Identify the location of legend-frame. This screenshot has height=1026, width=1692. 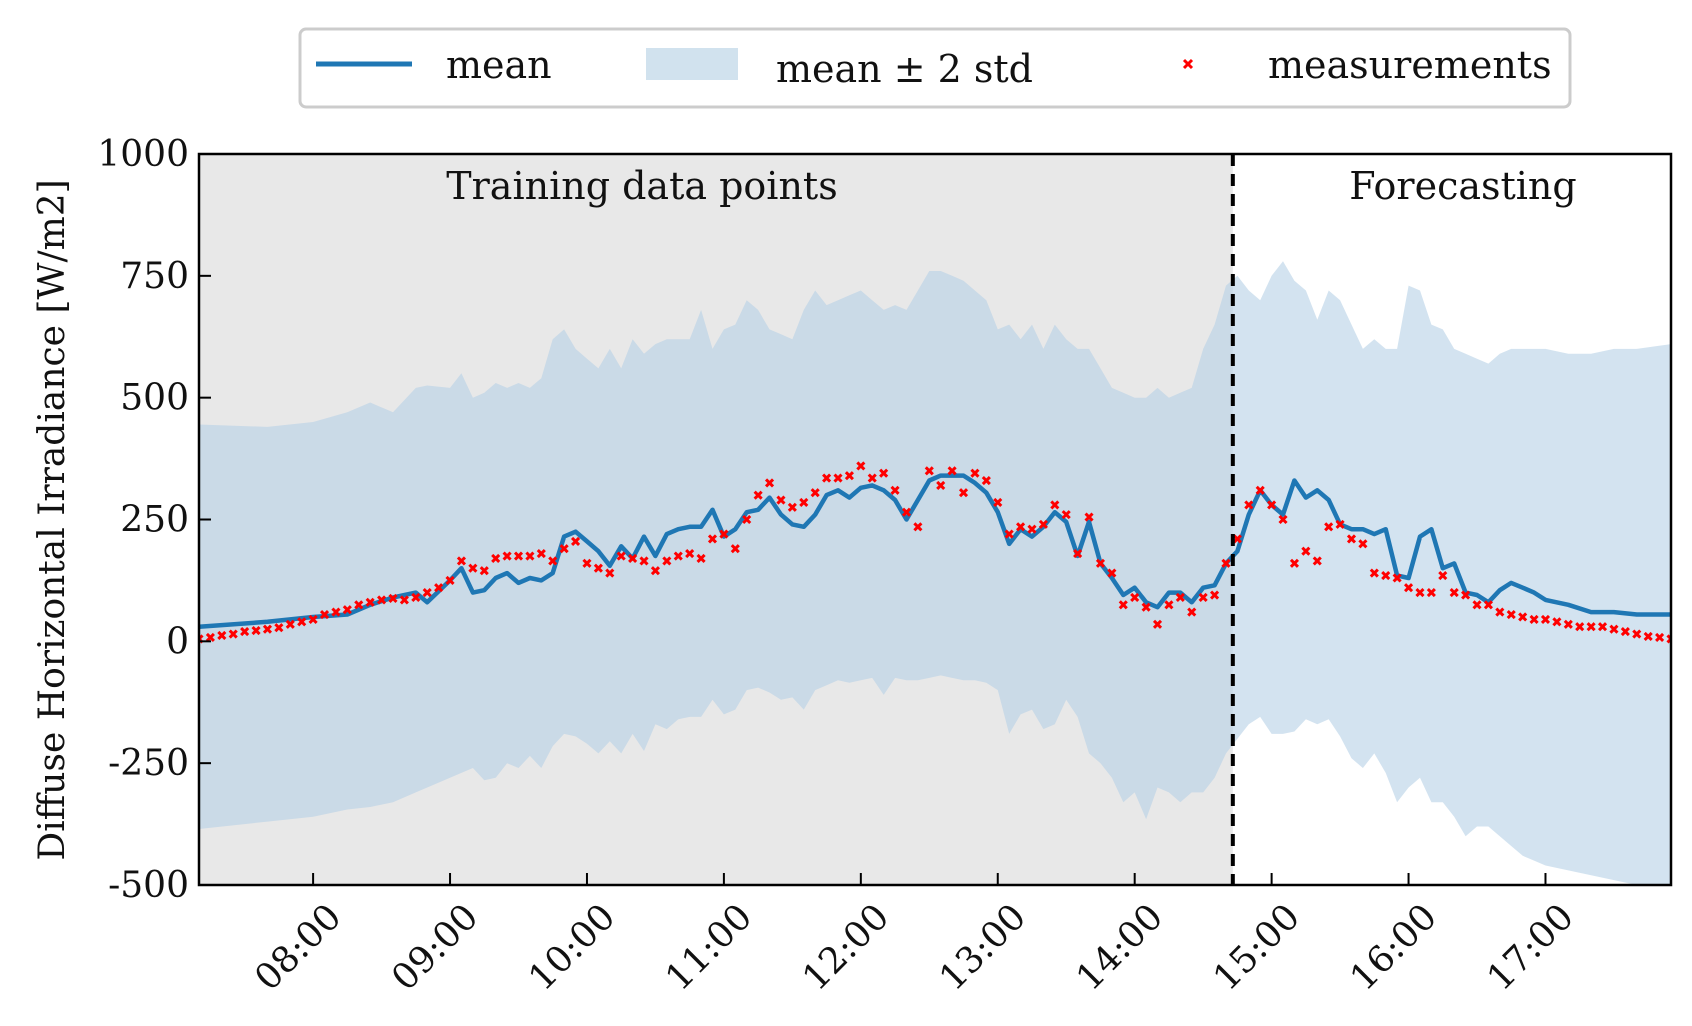
(935, 68).